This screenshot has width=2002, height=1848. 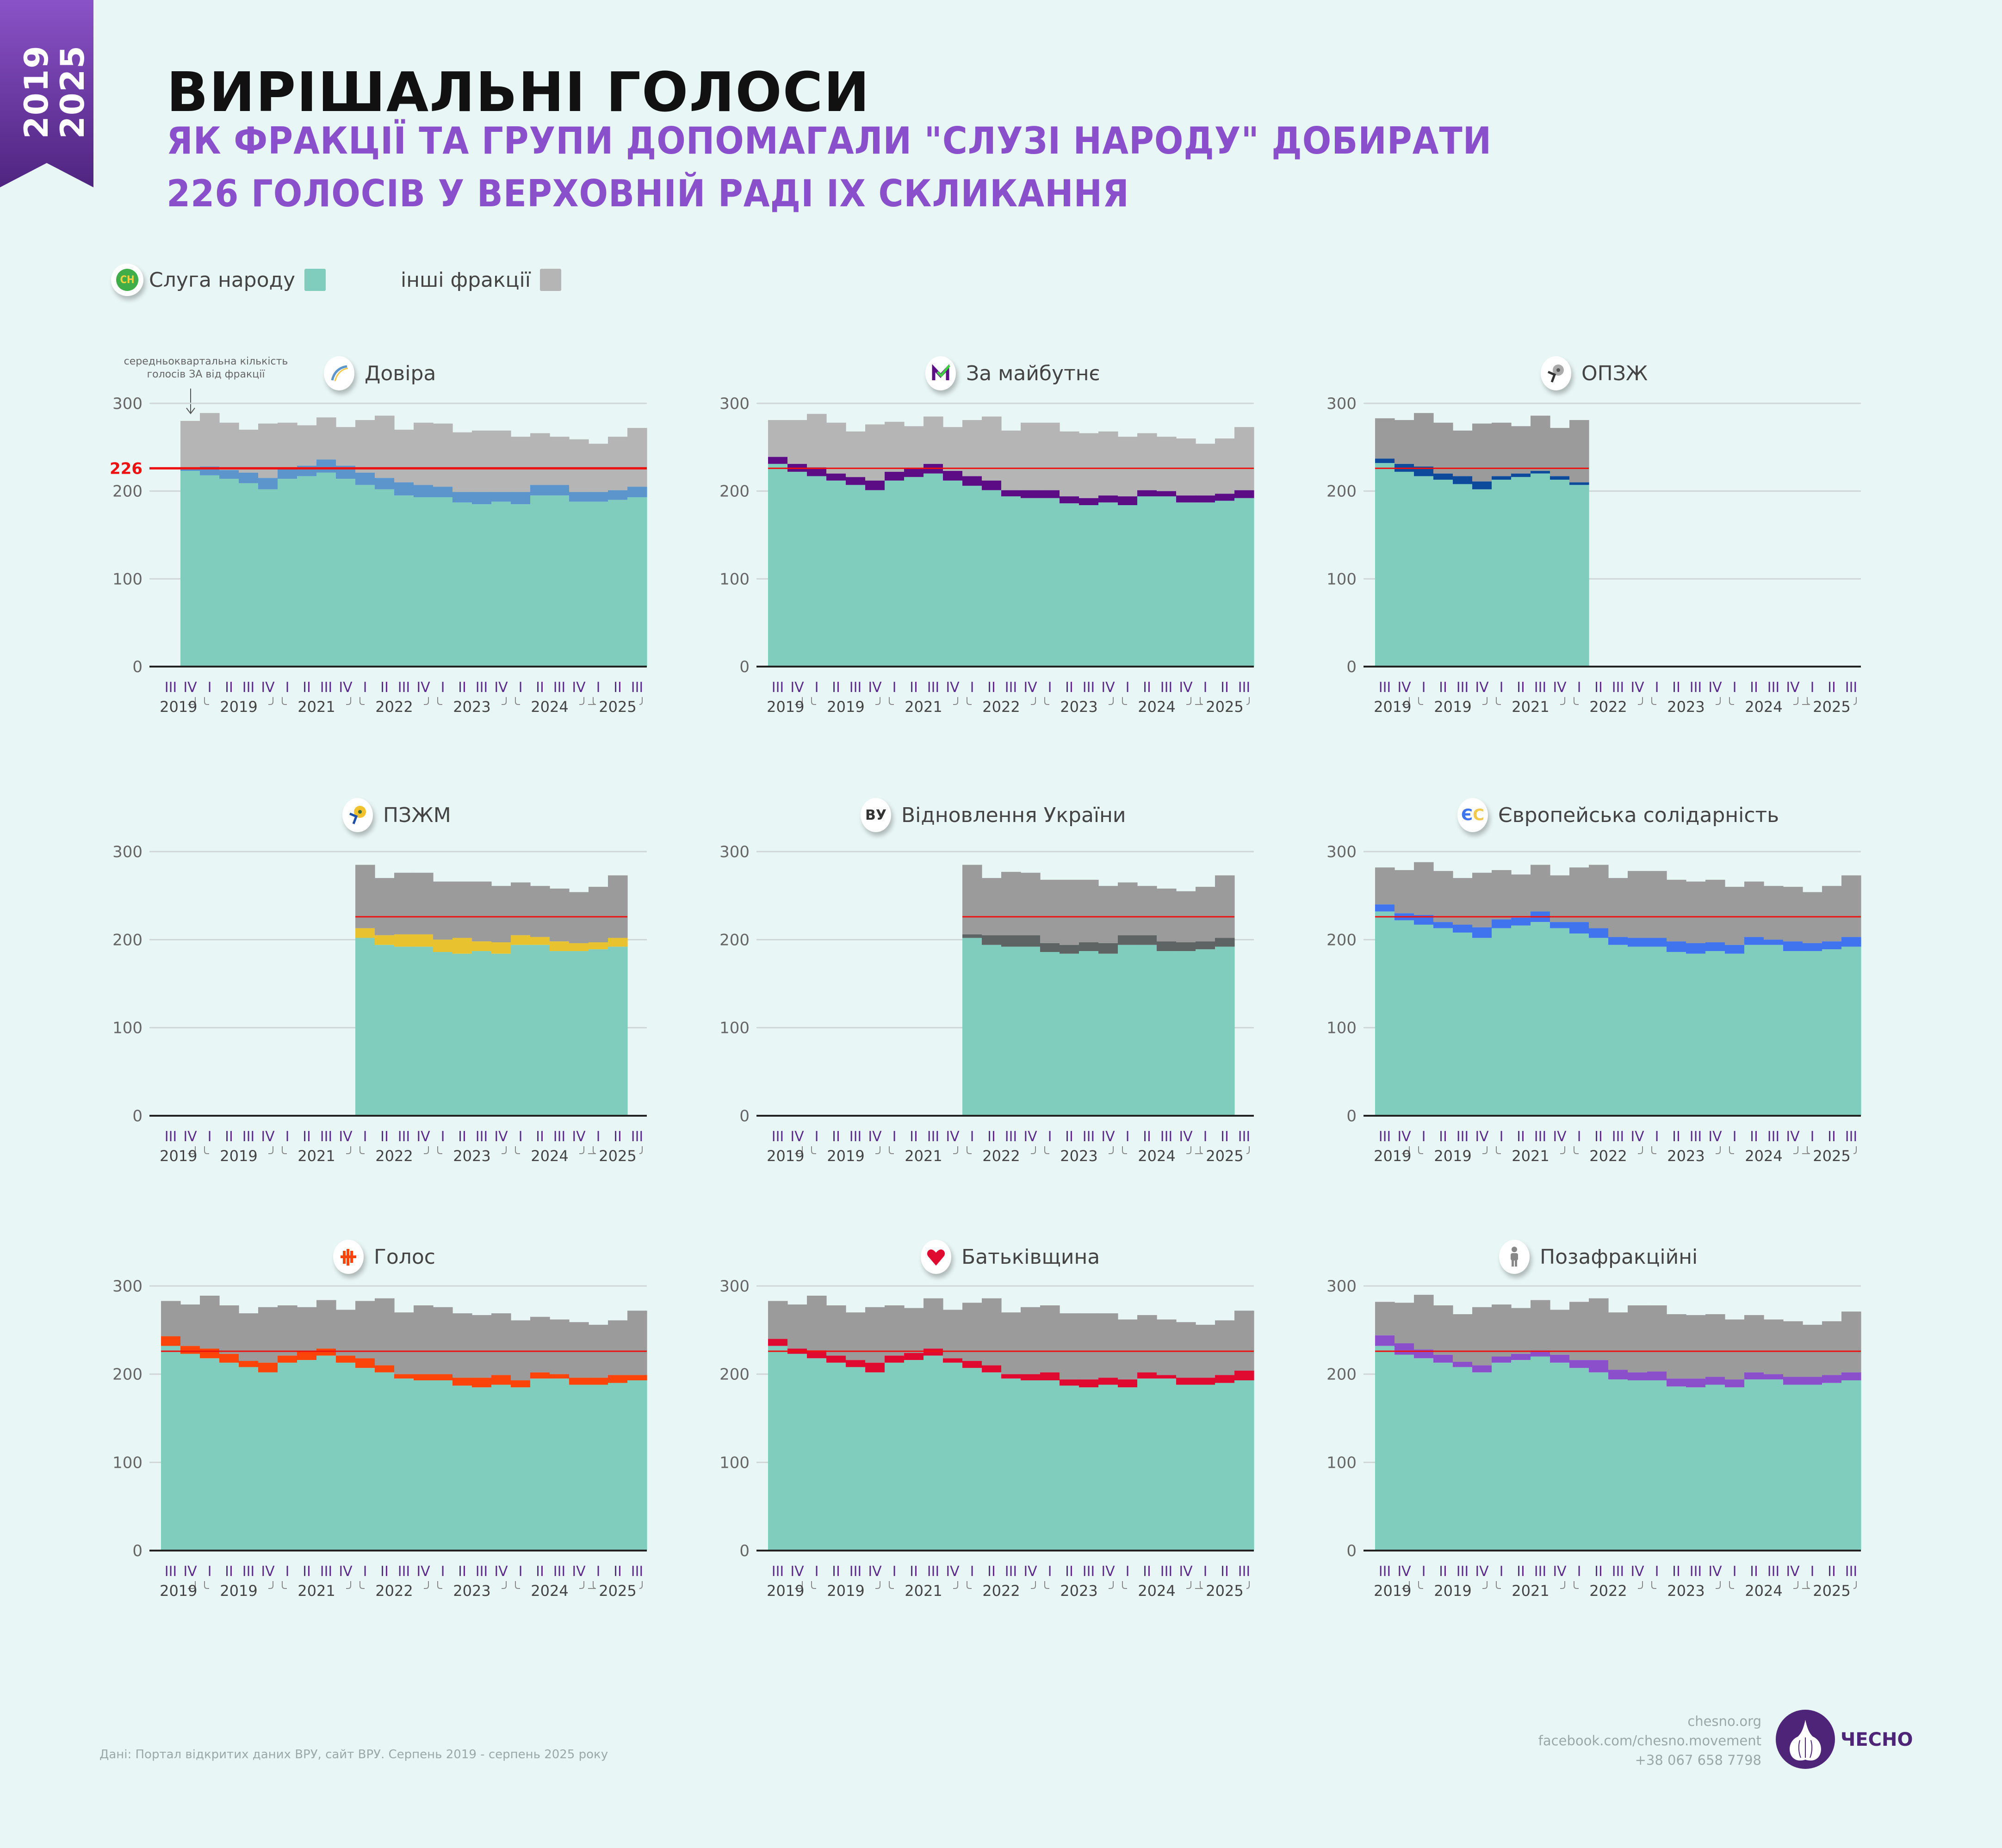 I want to click on facebook-link: facebook.com/chesno.movement, so click(x=1649, y=1741).